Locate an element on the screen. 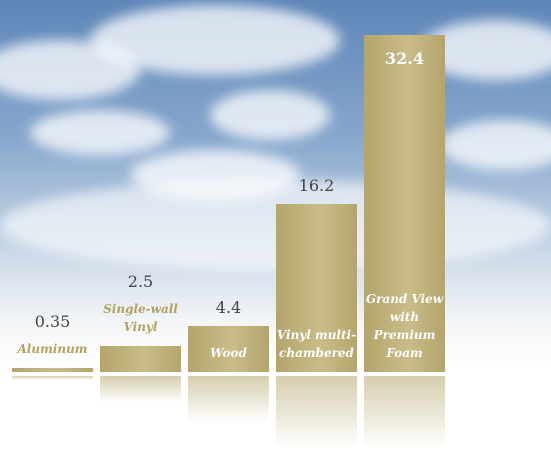  category-label: Vinyl multi-chambered is located at coordinates (316, 344).